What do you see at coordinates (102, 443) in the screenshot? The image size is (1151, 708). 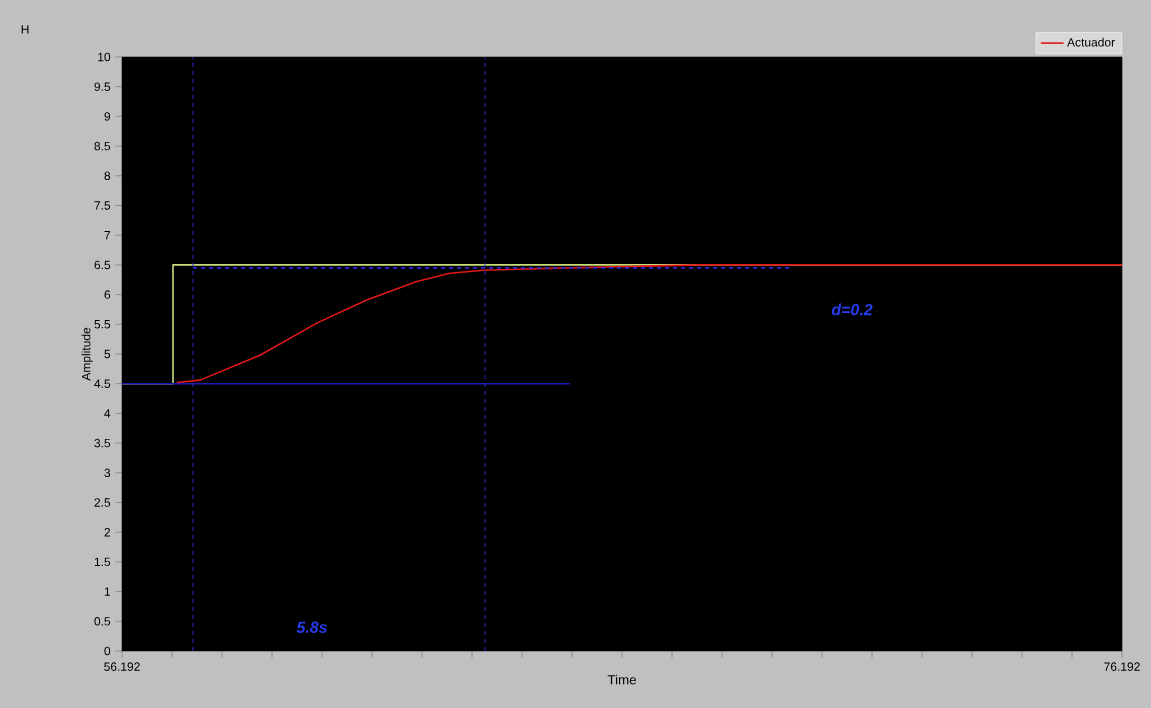 I see `y-tick-label: 3.5` at bounding box center [102, 443].